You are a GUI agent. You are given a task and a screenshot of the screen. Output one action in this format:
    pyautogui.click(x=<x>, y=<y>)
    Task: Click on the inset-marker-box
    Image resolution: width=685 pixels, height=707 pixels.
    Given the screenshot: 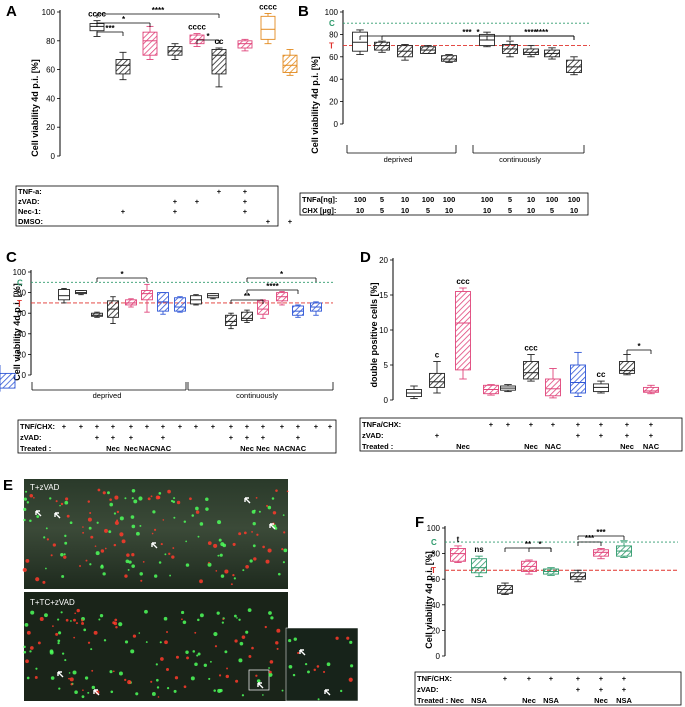 What is the action you would take?
    pyautogui.click(x=259, y=680)
    